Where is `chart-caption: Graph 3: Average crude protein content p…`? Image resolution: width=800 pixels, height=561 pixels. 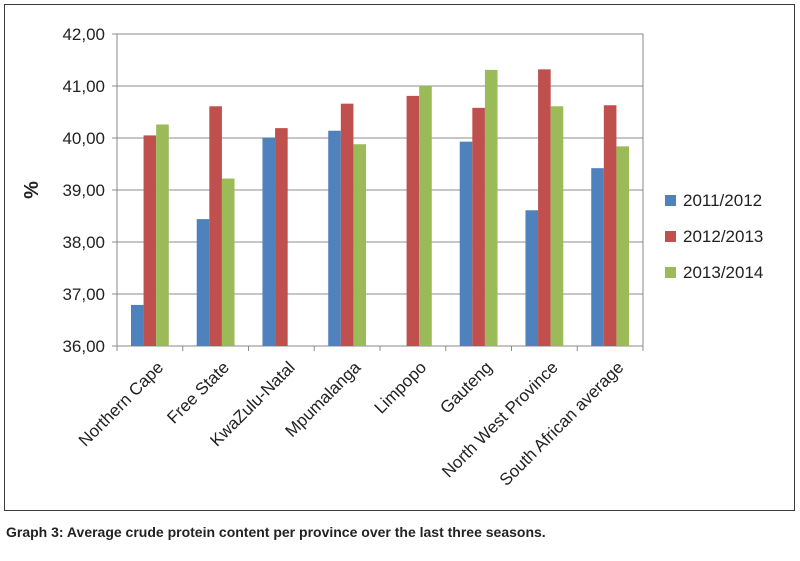 chart-caption: Graph 3: Average crude protein content p… is located at coordinates (276, 532).